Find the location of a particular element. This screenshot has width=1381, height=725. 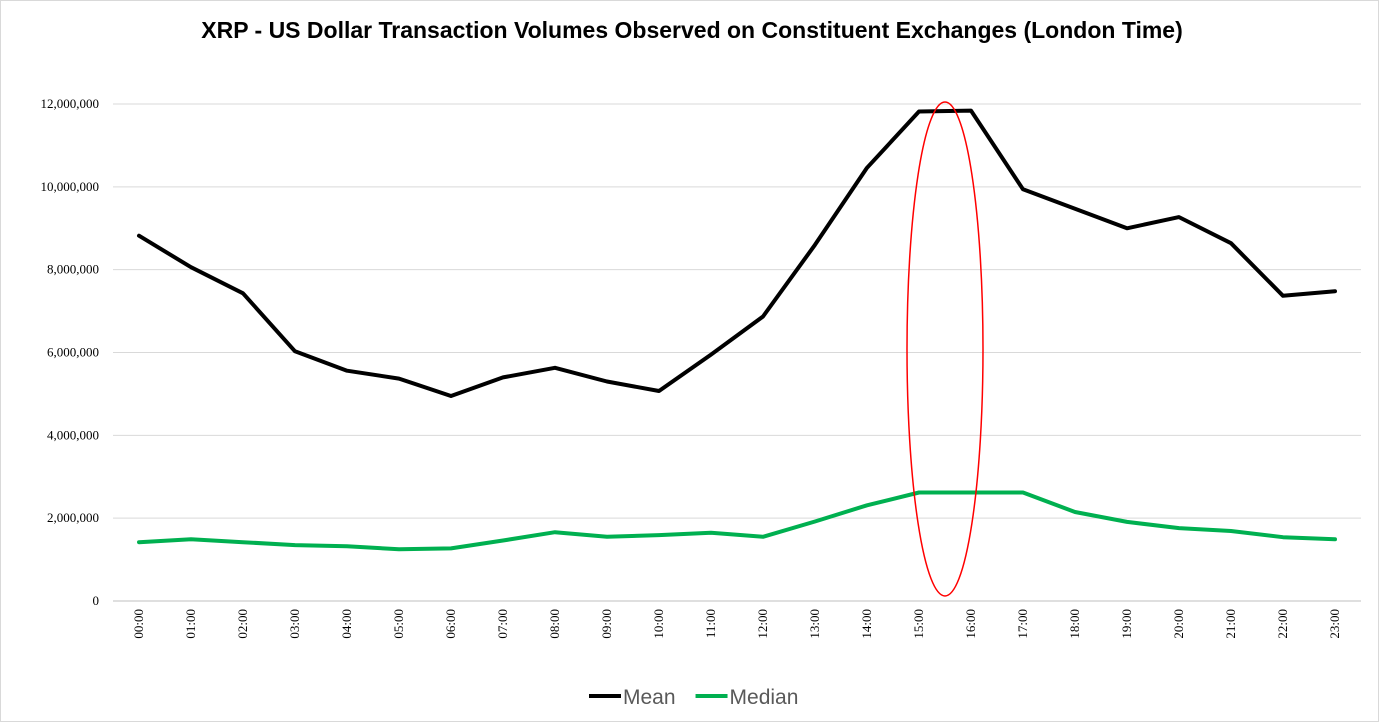

x-tick-label: 11:00 is located at coordinates (710, 623).